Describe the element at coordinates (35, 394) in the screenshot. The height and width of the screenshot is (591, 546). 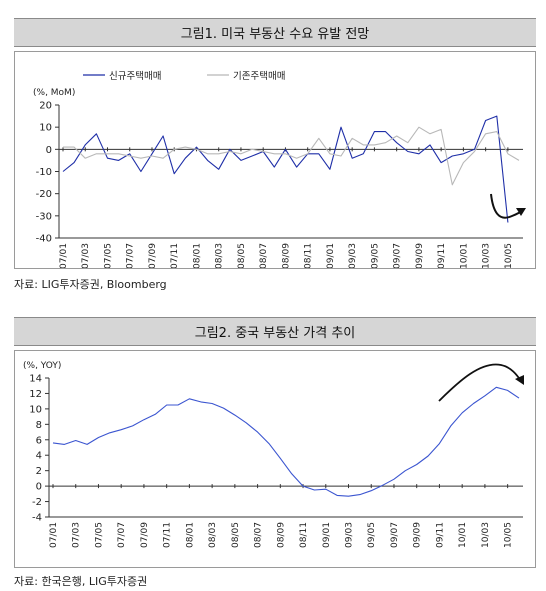
I see `y-tick-label: 12` at that location.